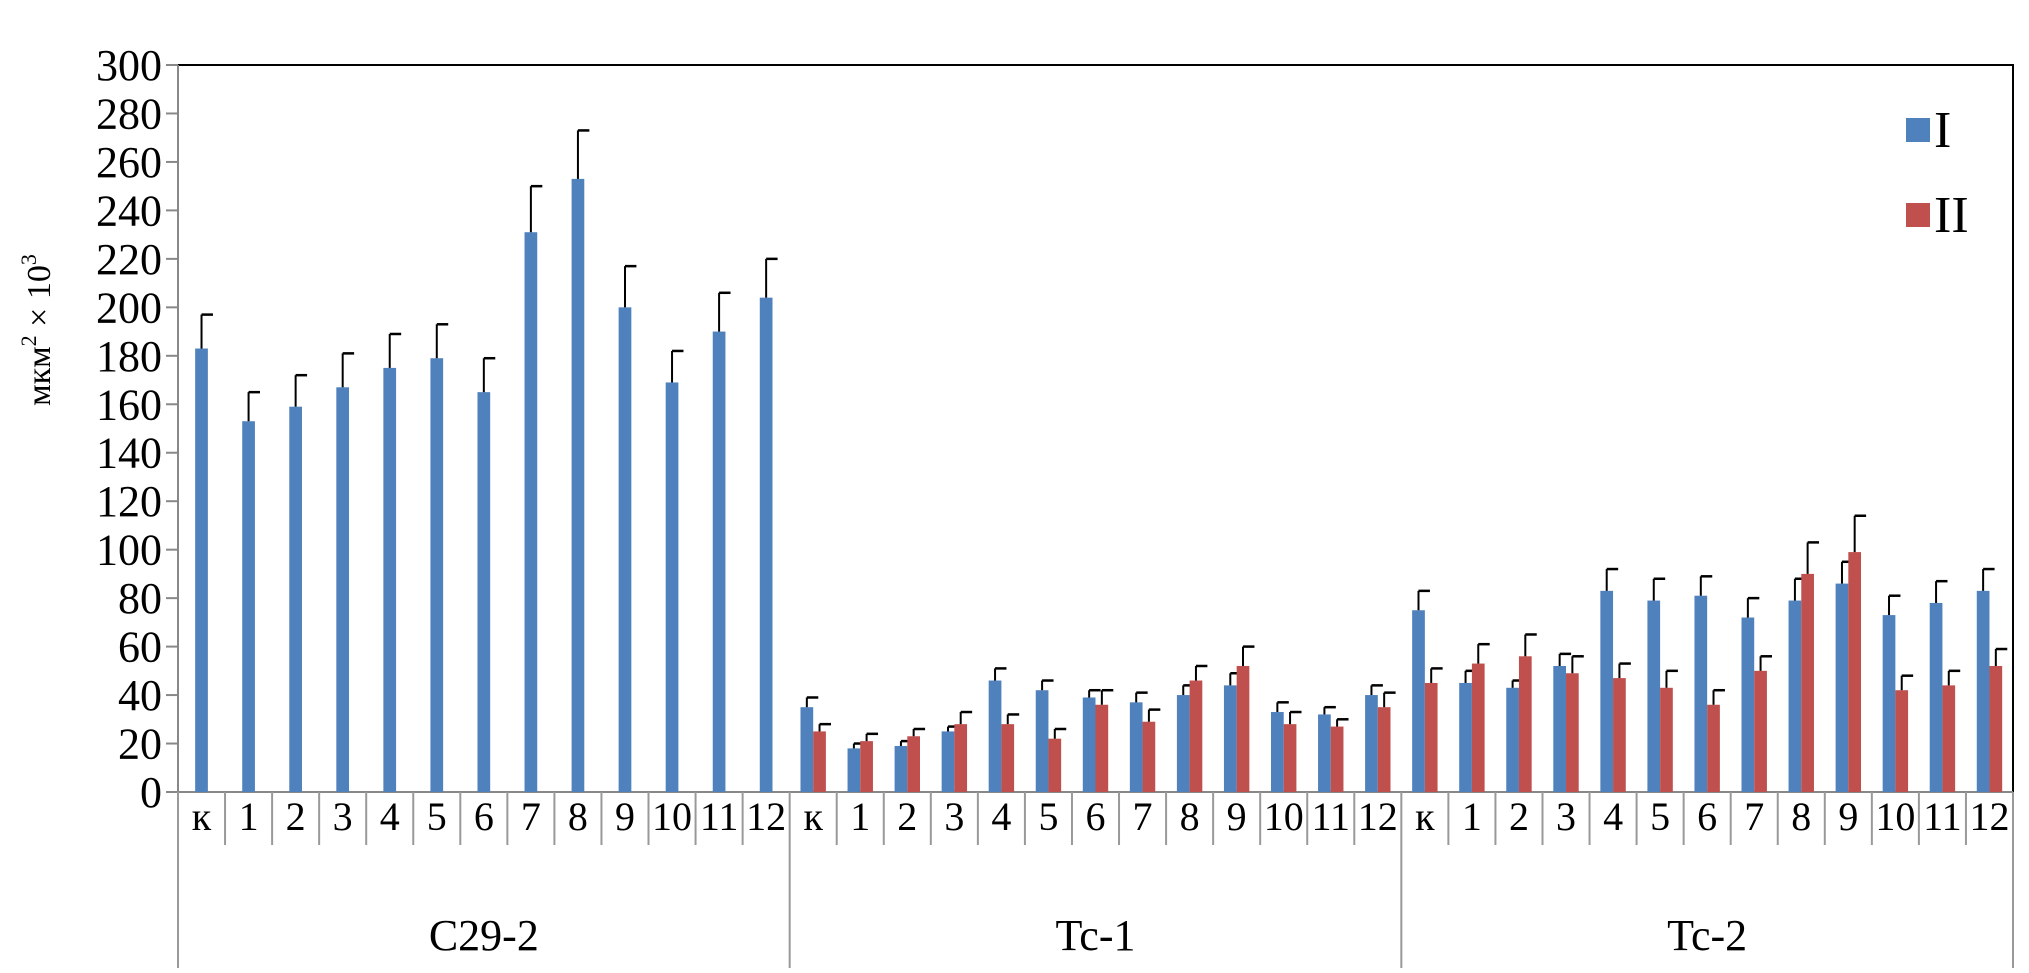  I want to click on group-label: C29-2, so click(484, 935).